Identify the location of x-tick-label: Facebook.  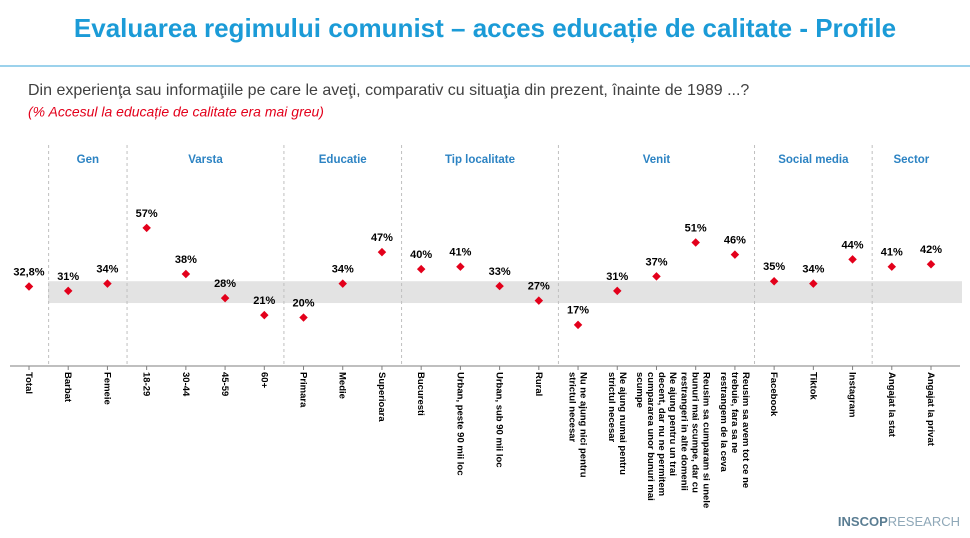
(774, 394).